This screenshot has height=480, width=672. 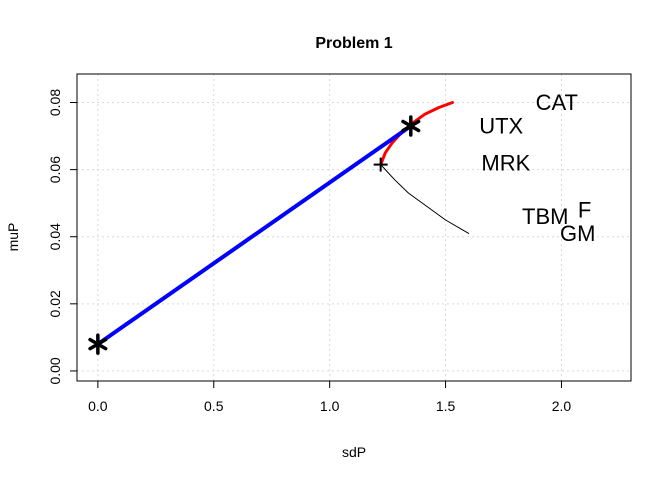 What do you see at coordinates (55, 303) in the screenshot?
I see `y-tick-label: 0.02` at bounding box center [55, 303].